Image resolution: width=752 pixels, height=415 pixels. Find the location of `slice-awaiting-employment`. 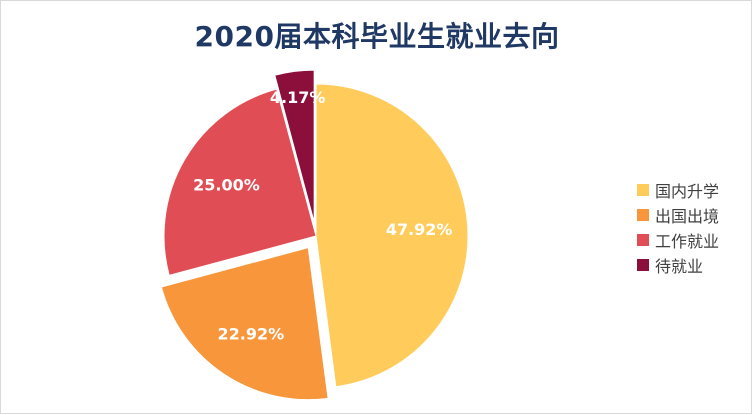

slice-awaiting-employment is located at coordinates (294, 146).